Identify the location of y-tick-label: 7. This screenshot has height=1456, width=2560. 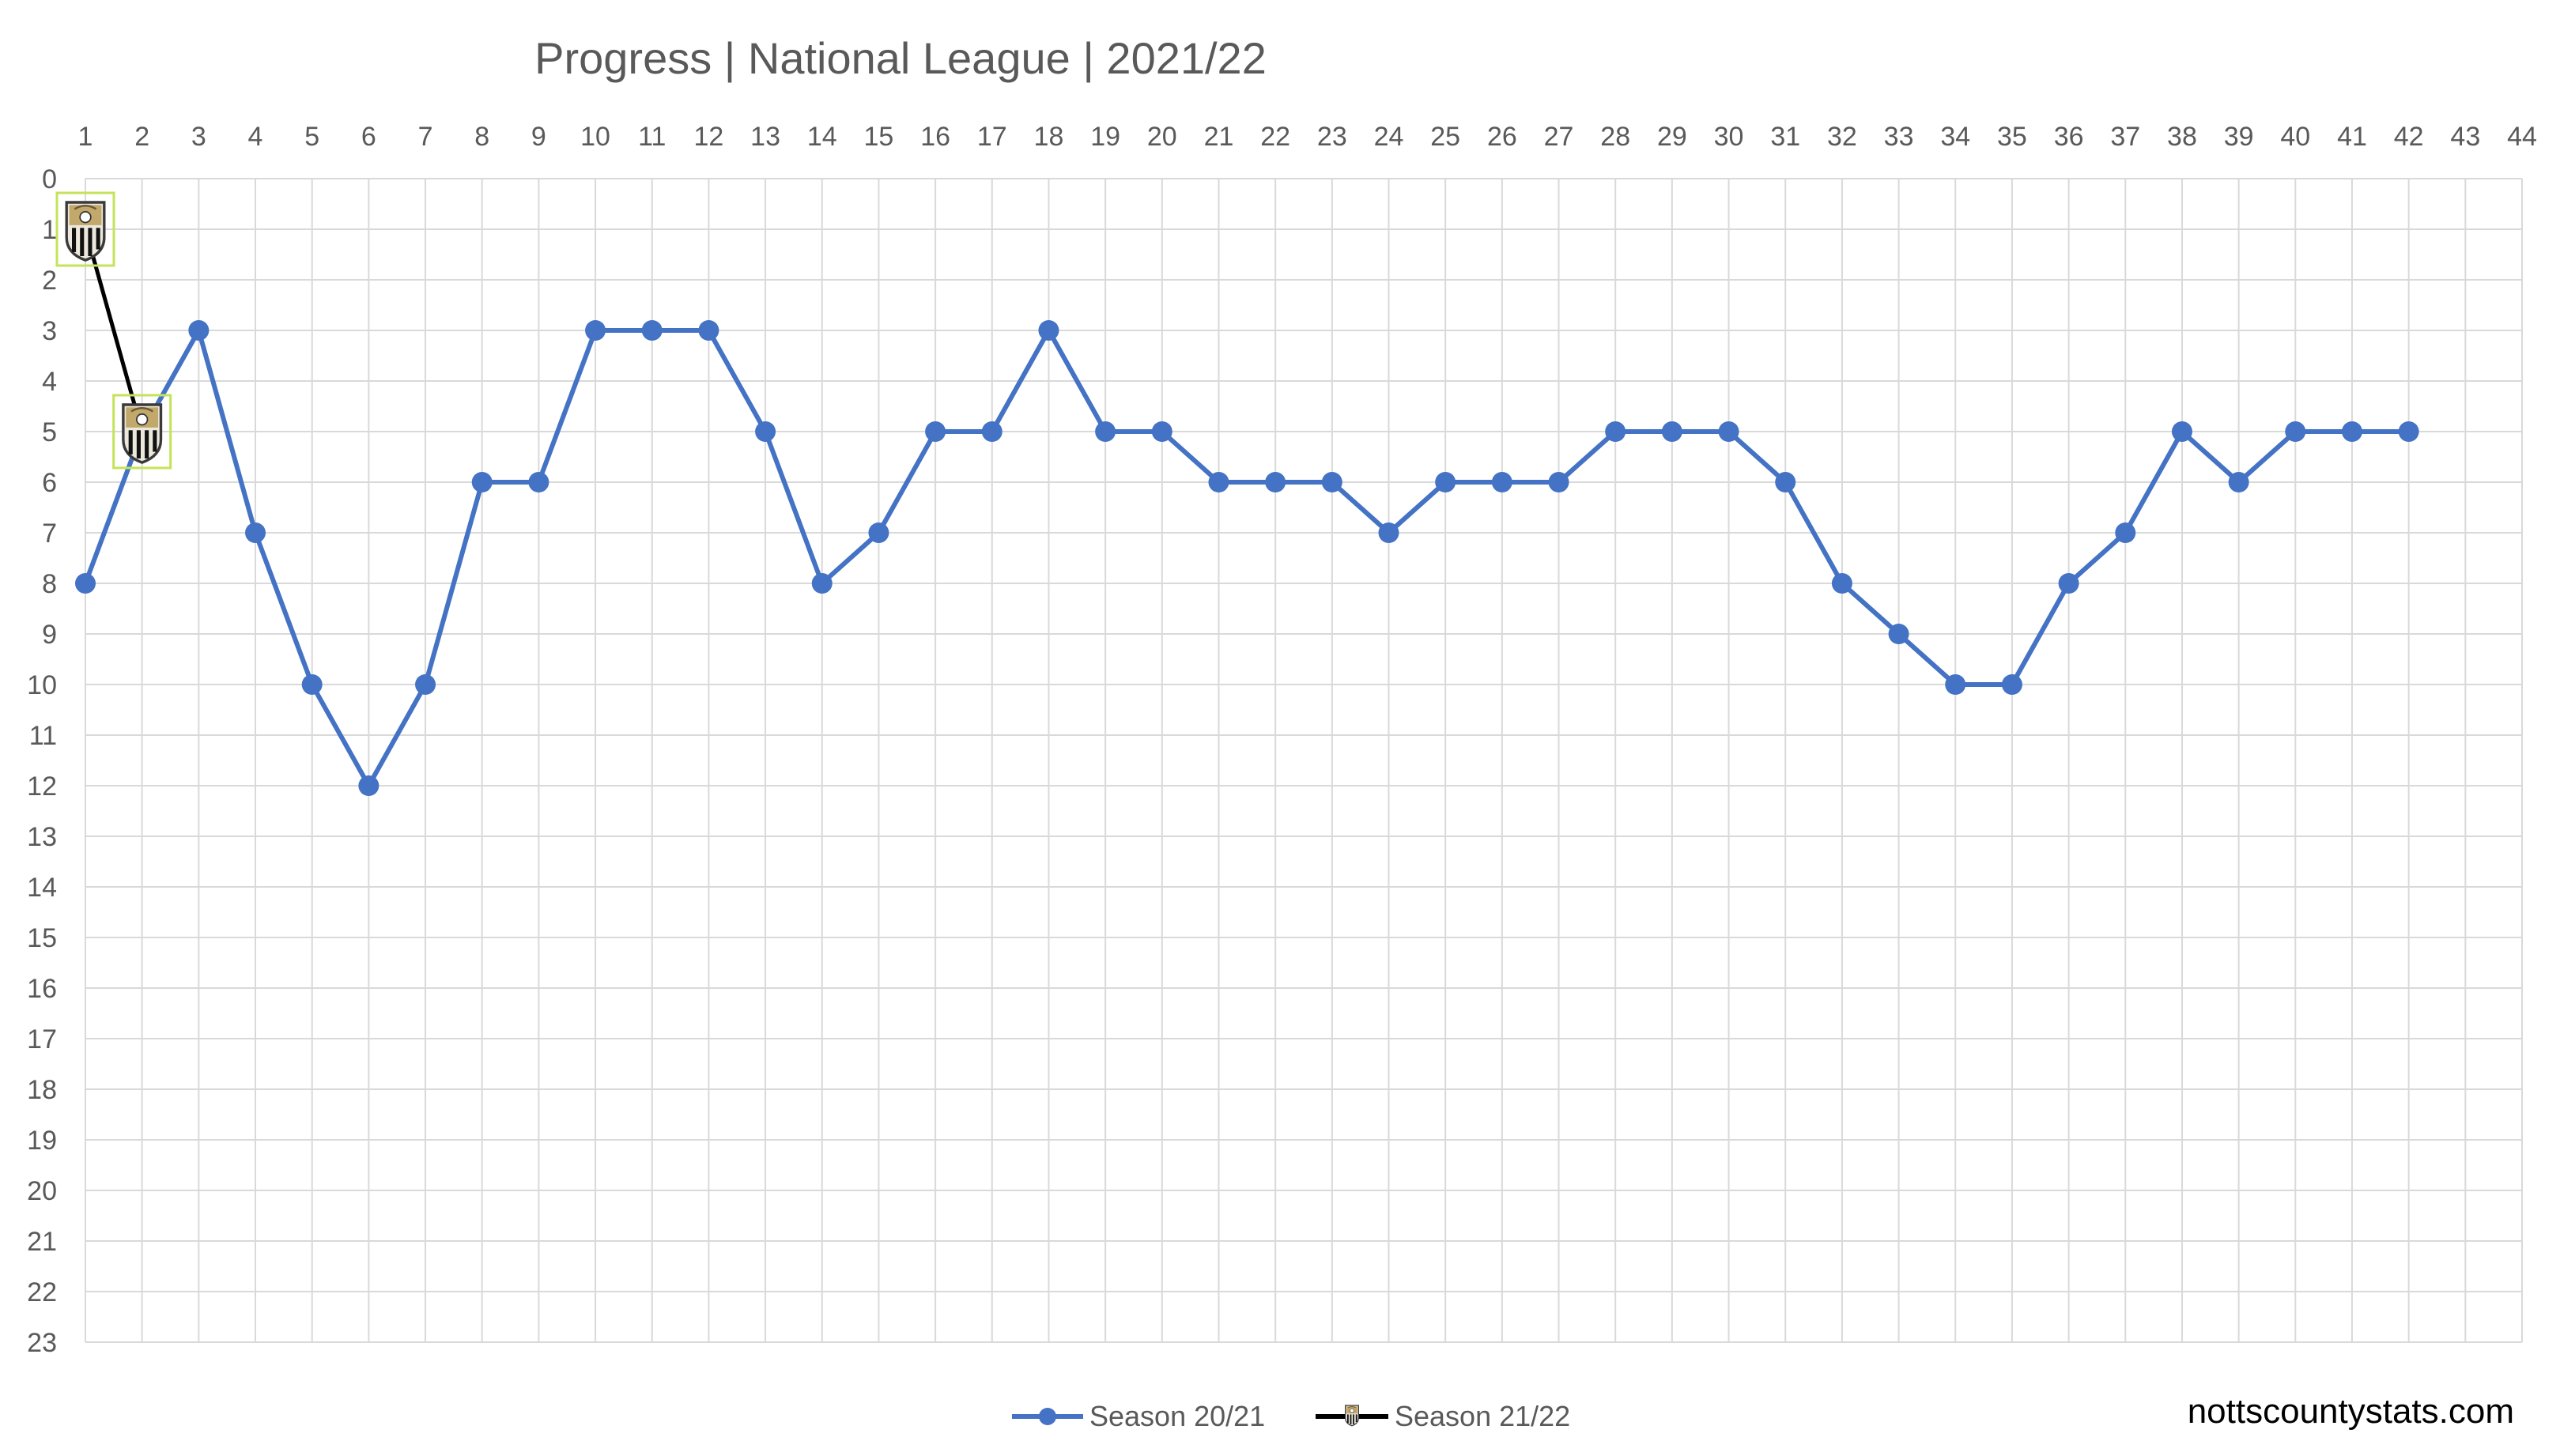
(49, 534).